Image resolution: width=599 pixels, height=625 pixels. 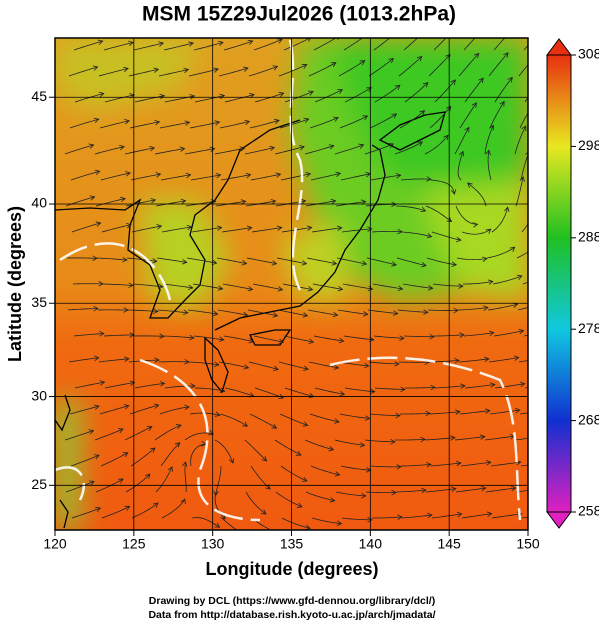 I want to click on colorbar-extend, so click(x=559, y=520).